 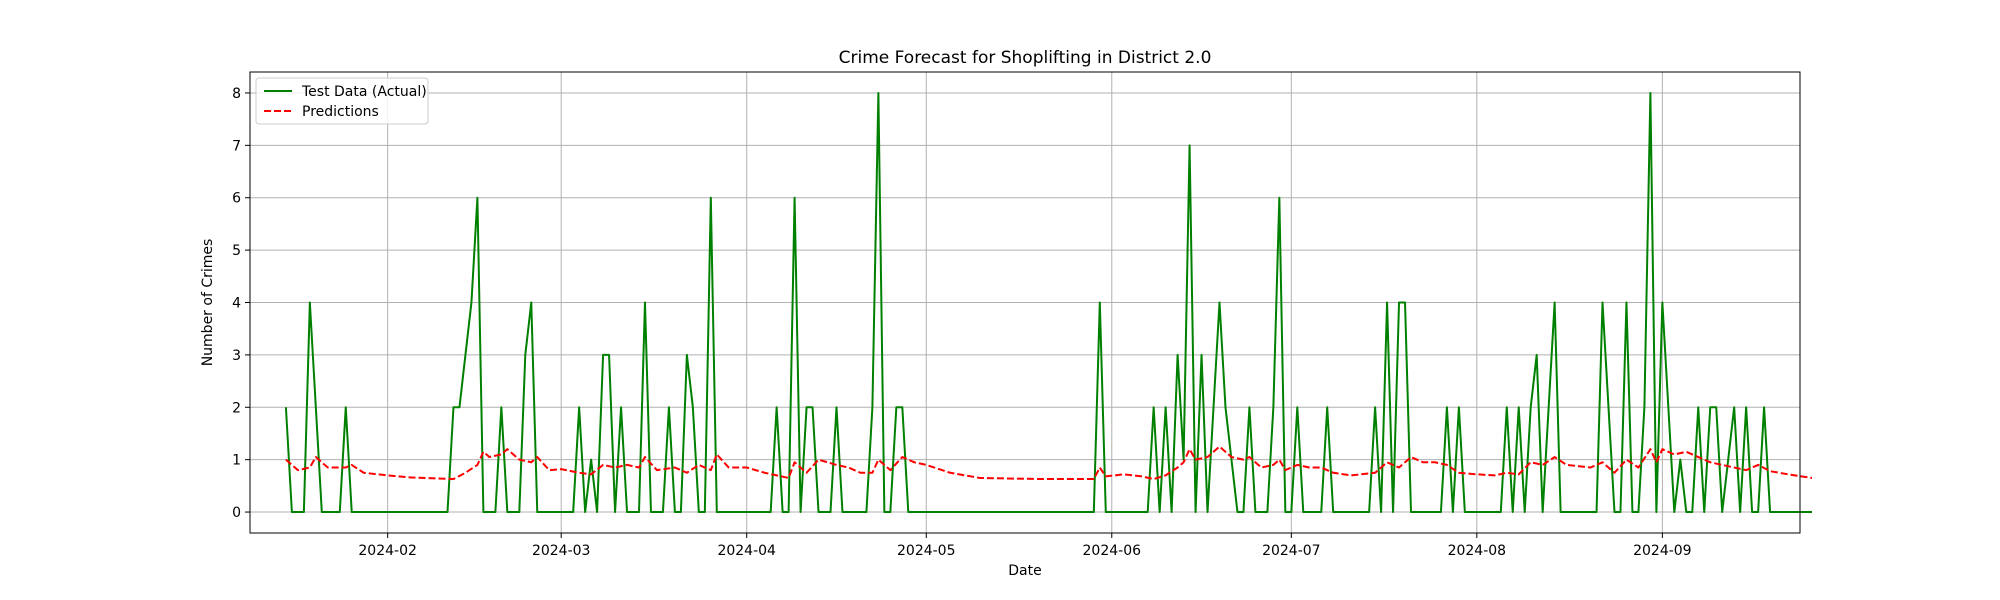 I want to click on x-tick-label: 2024-07, so click(x=1291, y=551).